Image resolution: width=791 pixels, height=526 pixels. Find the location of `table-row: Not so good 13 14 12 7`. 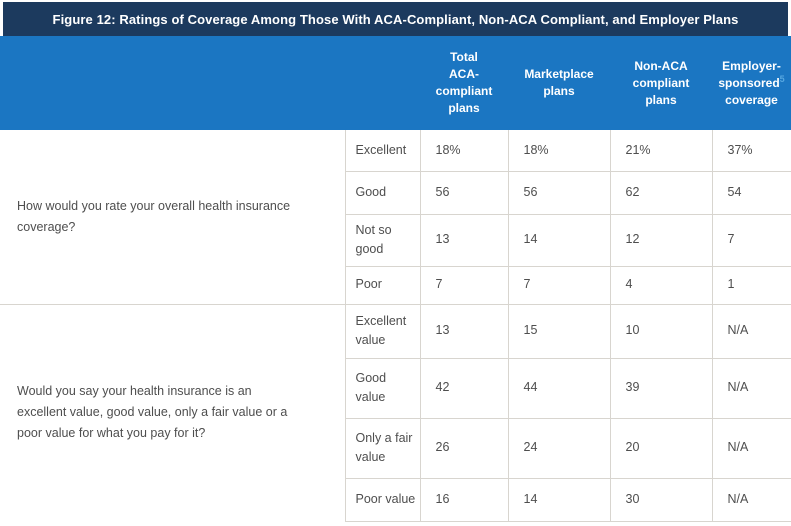

table-row: Not so good 13 14 12 7 is located at coordinates (395, 240).